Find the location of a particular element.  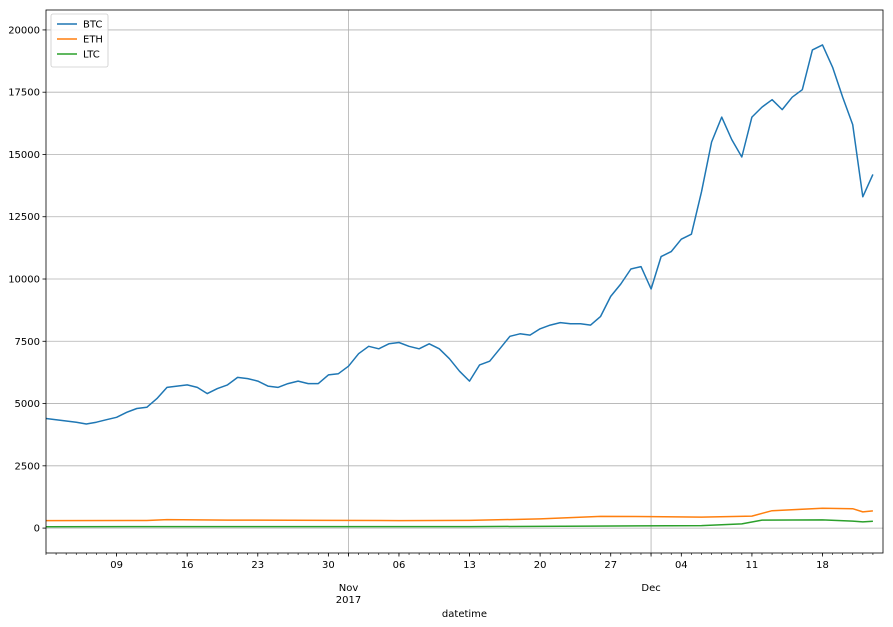

y-axis-ticks: 0 2500 5000 7500 10000 12500 15000 17500 20000 is located at coordinates (27, 280).